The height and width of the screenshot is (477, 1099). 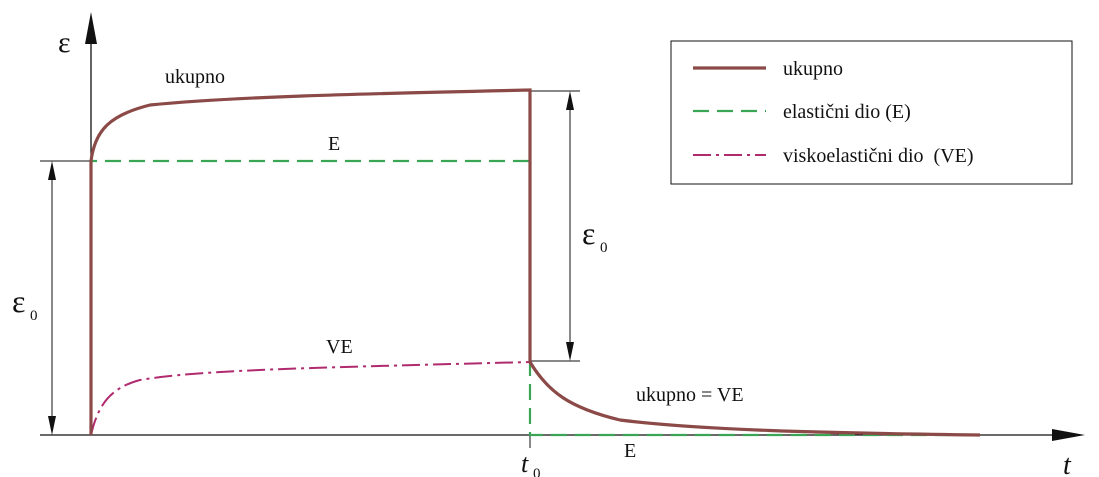 I want to click on y-axis-arrow, so click(x=91, y=28).